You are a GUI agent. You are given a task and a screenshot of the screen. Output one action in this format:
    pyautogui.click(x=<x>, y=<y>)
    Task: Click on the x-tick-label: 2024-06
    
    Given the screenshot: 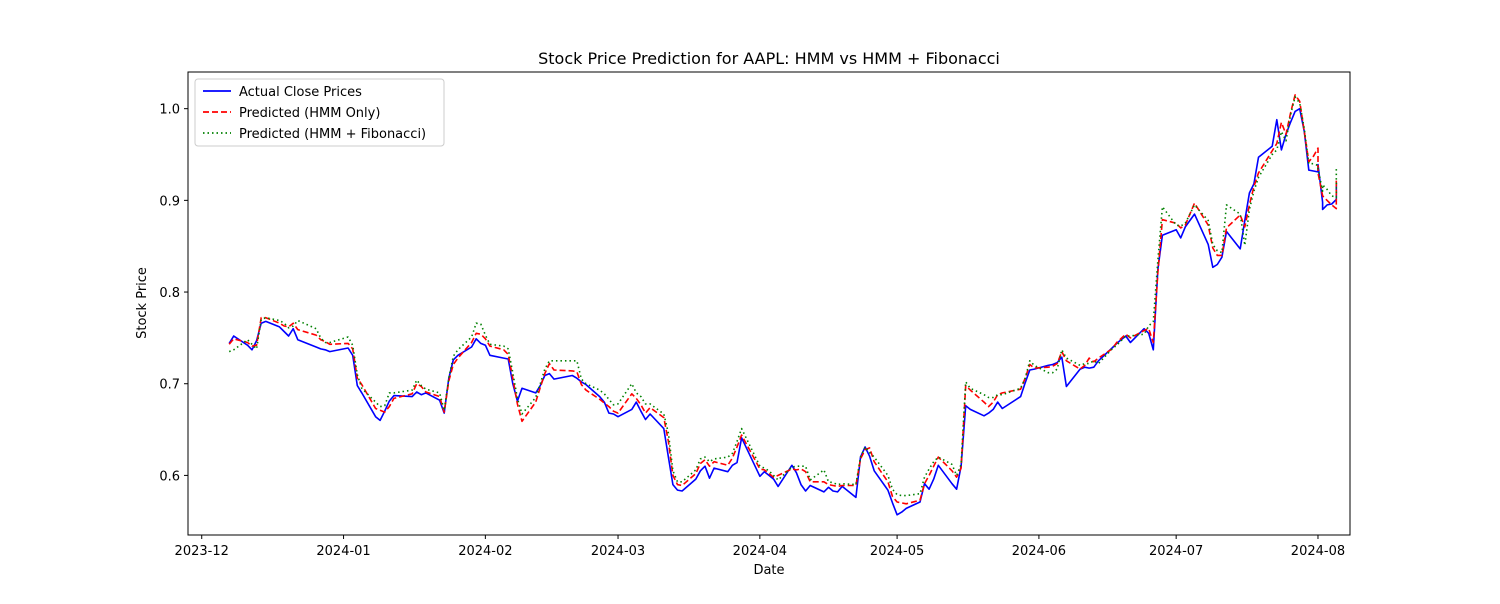 What is the action you would take?
    pyautogui.click(x=1039, y=551)
    